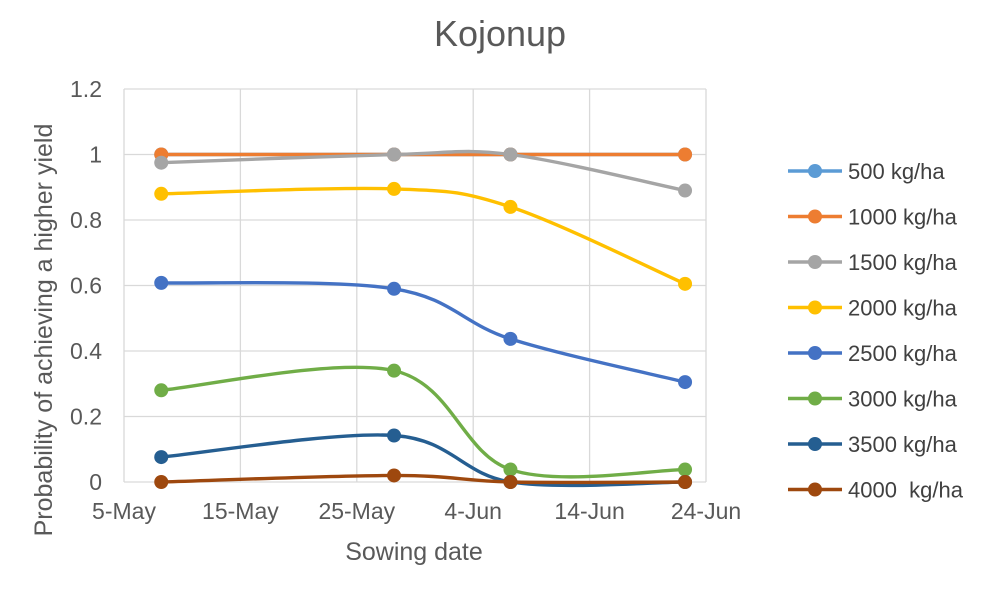 Image resolution: width=1002 pixels, height=594 pixels. Describe the element at coordinates (903, 353) in the screenshot. I see `legend-label: 2500 kg/ha` at that location.